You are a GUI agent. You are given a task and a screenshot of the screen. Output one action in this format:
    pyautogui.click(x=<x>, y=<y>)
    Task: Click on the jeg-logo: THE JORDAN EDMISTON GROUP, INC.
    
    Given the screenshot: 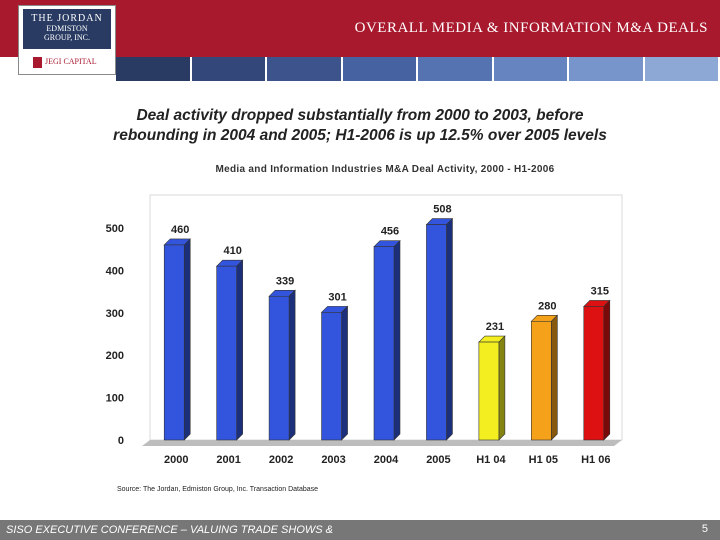 What is the action you would take?
    pyautogui.click(x=67, y=29)
    